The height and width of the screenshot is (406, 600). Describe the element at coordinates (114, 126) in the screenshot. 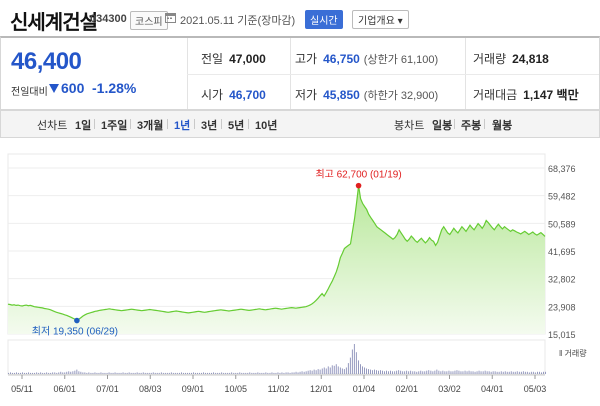

I see `period-1w: 1주일` at that location.